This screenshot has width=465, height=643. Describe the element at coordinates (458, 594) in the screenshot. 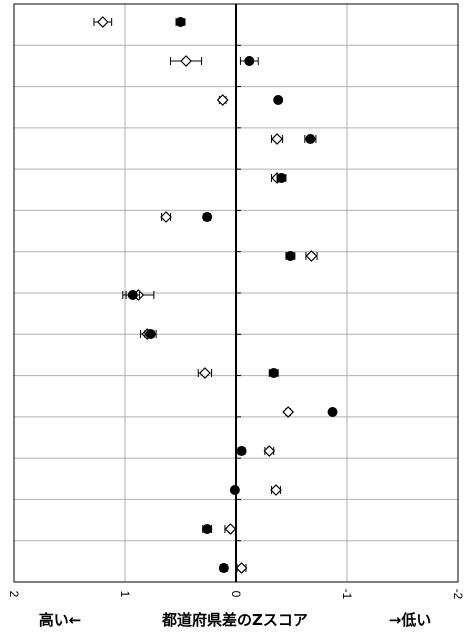

I see `x-tick-label: -2` at that location.